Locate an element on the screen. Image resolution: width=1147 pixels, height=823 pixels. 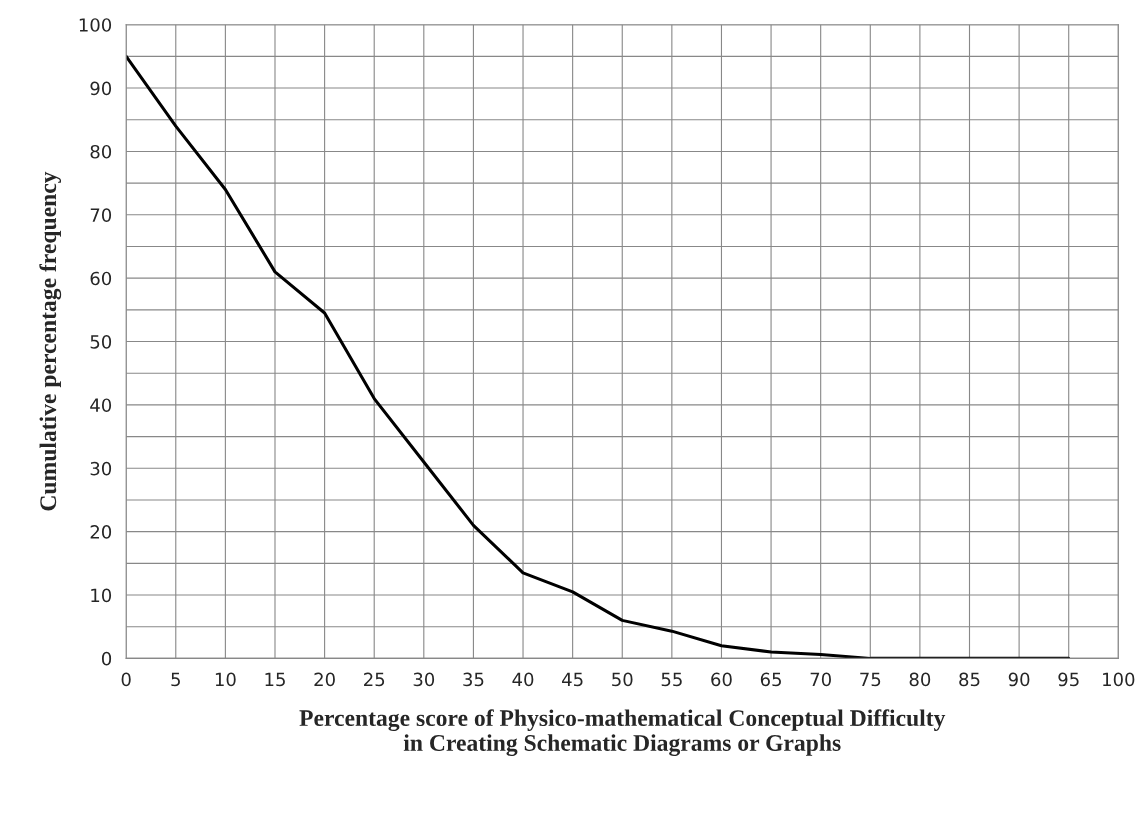
x-tick-label: 0 is located at coordinates (126, 679).